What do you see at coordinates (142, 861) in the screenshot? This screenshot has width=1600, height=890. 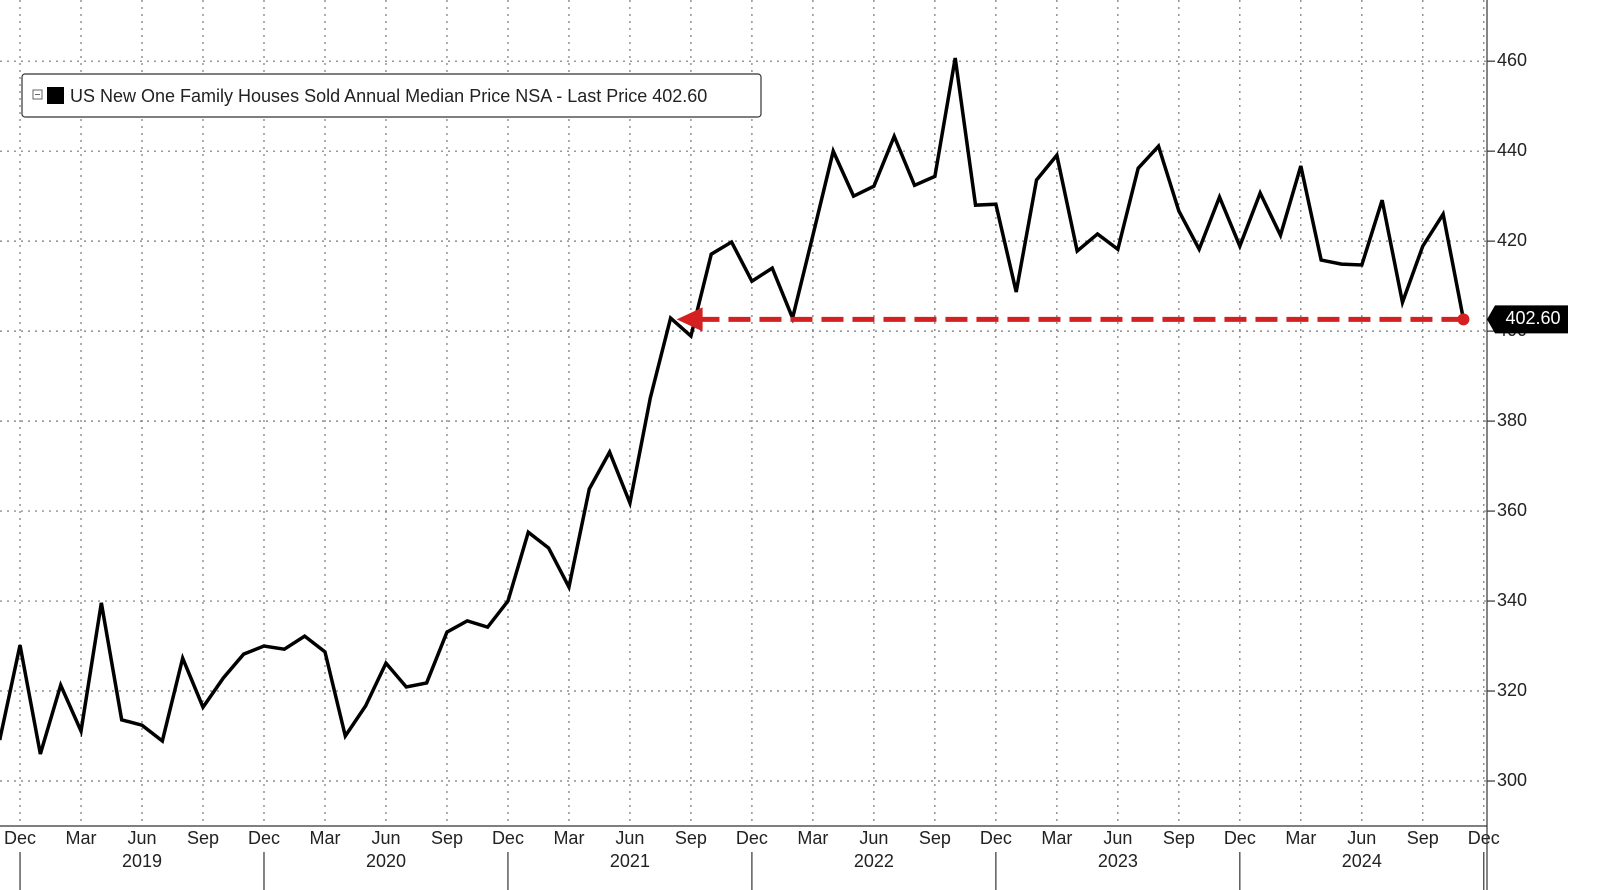 I see `year-label: 2019` at bounding box center [142, 861].